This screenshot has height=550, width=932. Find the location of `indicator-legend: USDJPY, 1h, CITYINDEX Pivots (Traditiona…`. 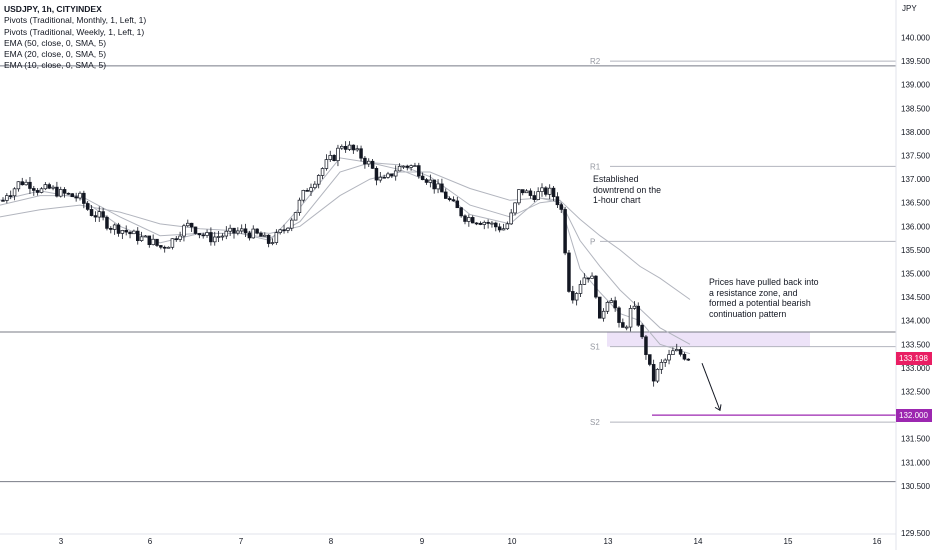

indicator-legend: USDJPY, 1h, CITYINDEX Pivots (Traditiona… is located at coordinates (75, 38).